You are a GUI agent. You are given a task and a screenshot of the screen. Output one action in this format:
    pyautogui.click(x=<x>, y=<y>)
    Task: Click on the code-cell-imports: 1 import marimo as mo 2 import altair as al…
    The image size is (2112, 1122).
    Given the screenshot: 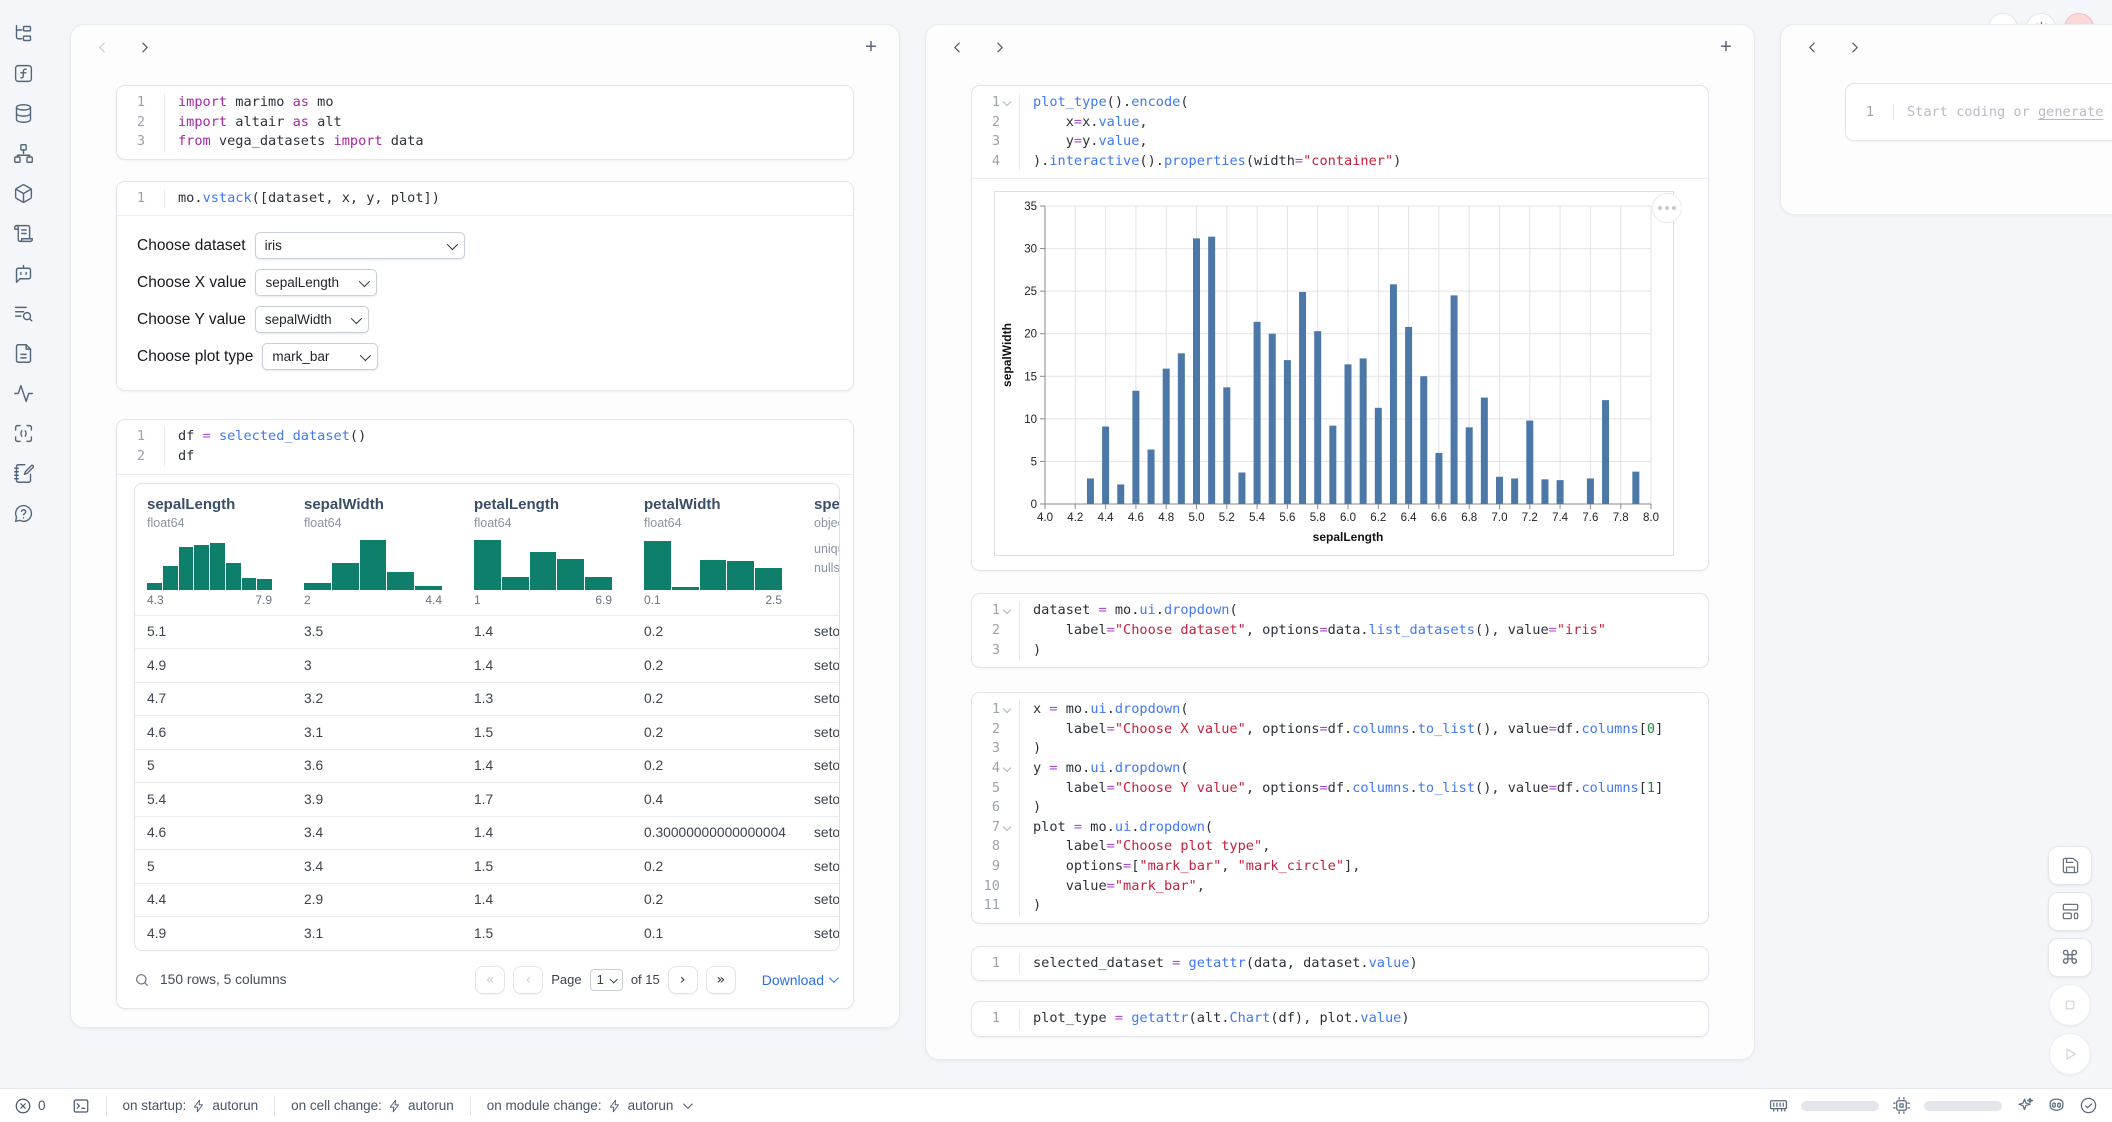 What is the action you would take?
    pyautogui.click(x=485, y=122)
    